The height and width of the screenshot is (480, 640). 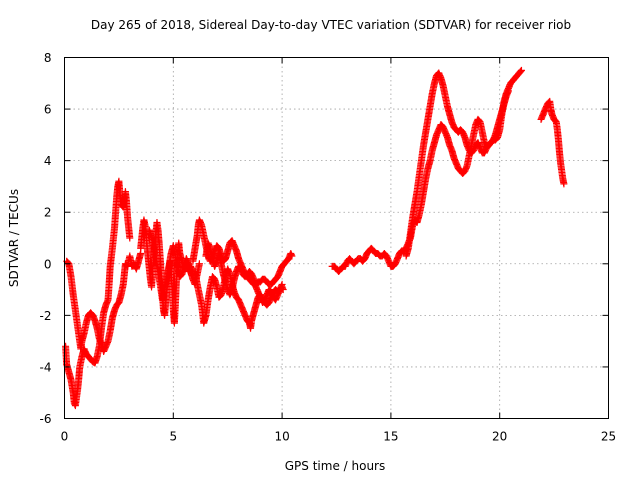 What do you see at coordinates (608, 437) in the screenshot?
I see `x-tick-label: 25` at bounding box center [608, 437].